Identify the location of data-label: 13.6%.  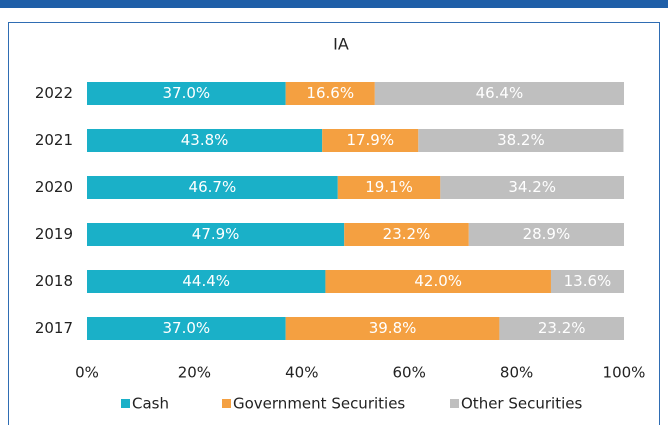
(588, 281).